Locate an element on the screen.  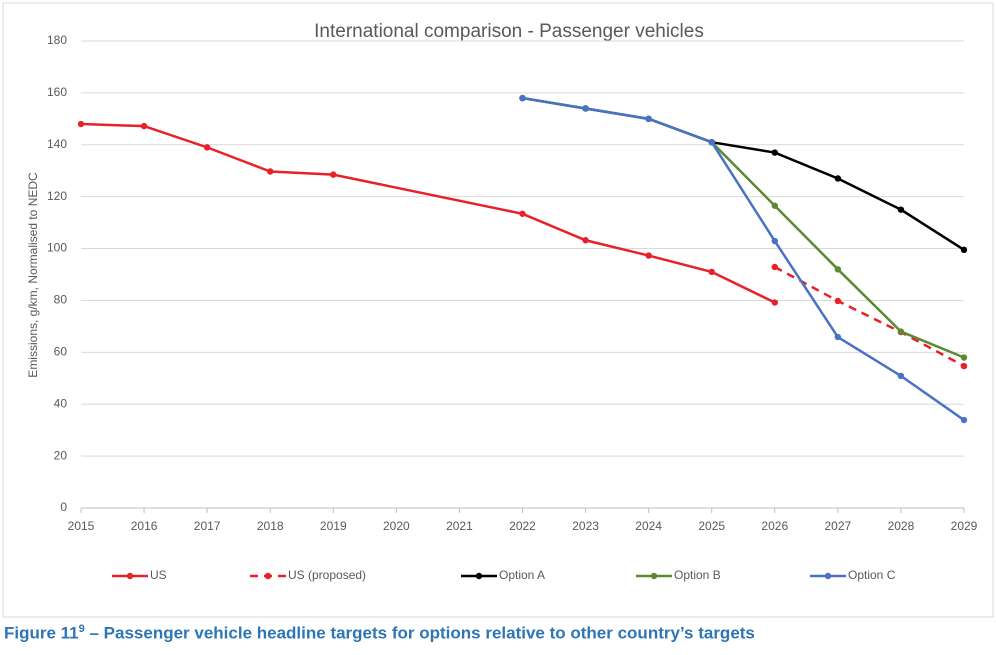
x-tick-label: 2024 is located at coordinates (648, 526).